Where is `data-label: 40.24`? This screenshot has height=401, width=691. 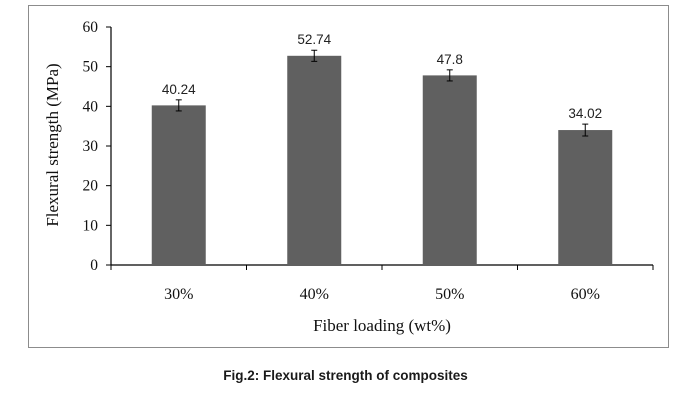
data-label: 40.24 is located at coordinates (179, 89).